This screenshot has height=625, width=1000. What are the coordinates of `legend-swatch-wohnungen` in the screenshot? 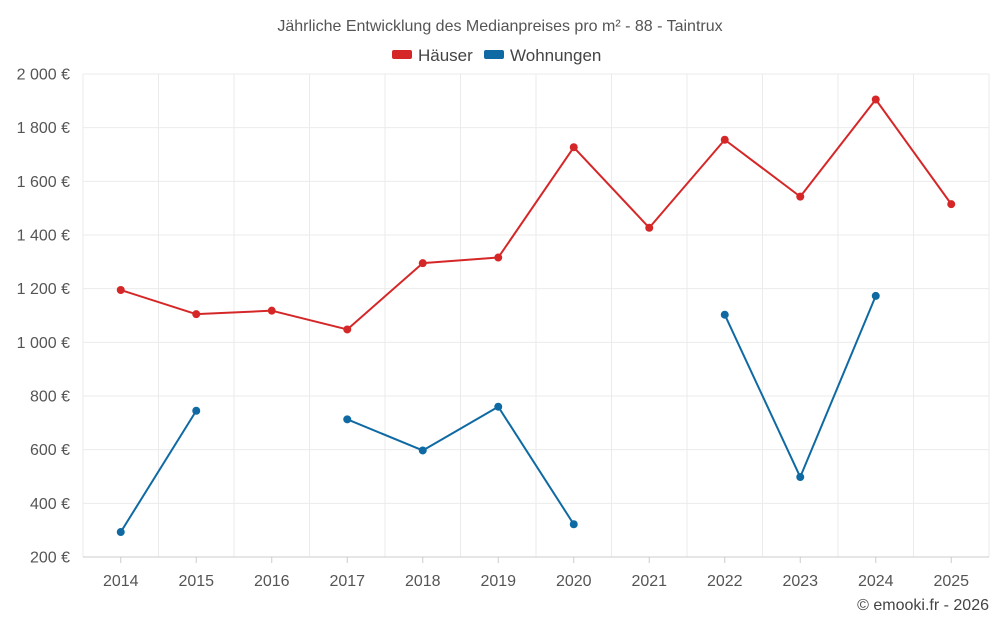 It's located at (494, 54).